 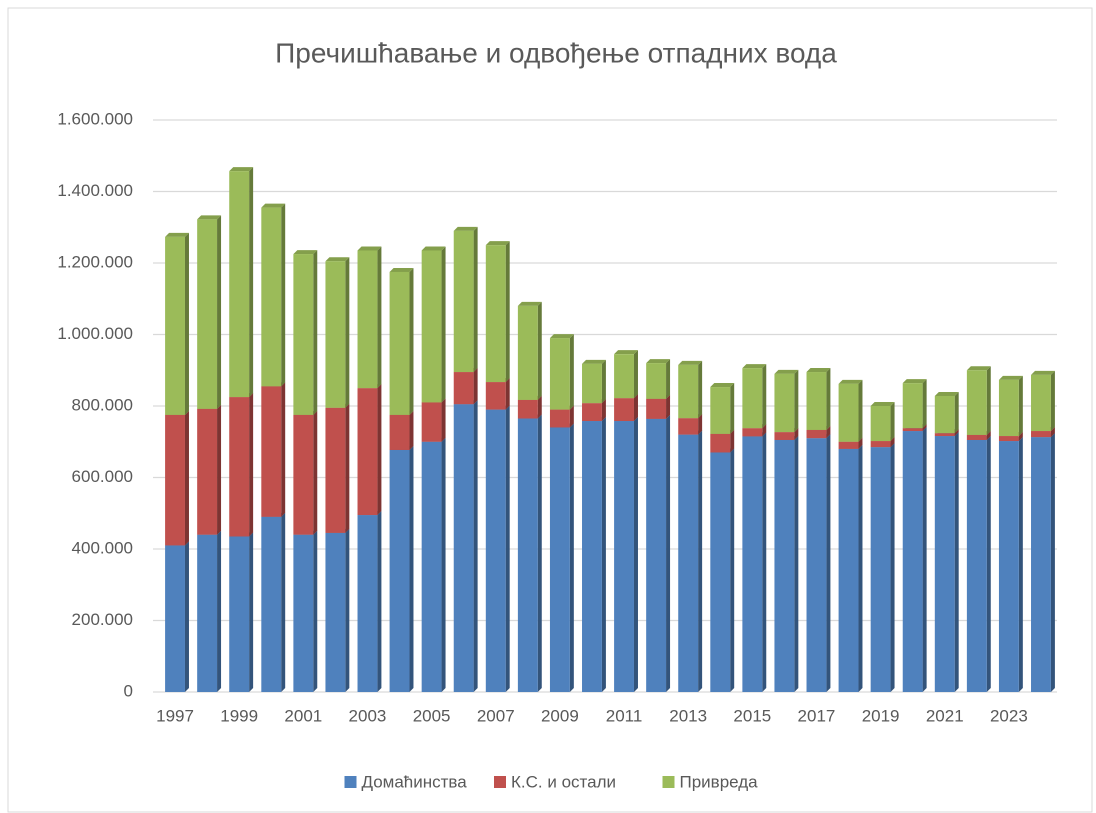 What do you see at coordinates (95, 190) in the screenshot?
I see `y-tick-label: 1.400.000` at bounding box center [95, 190].